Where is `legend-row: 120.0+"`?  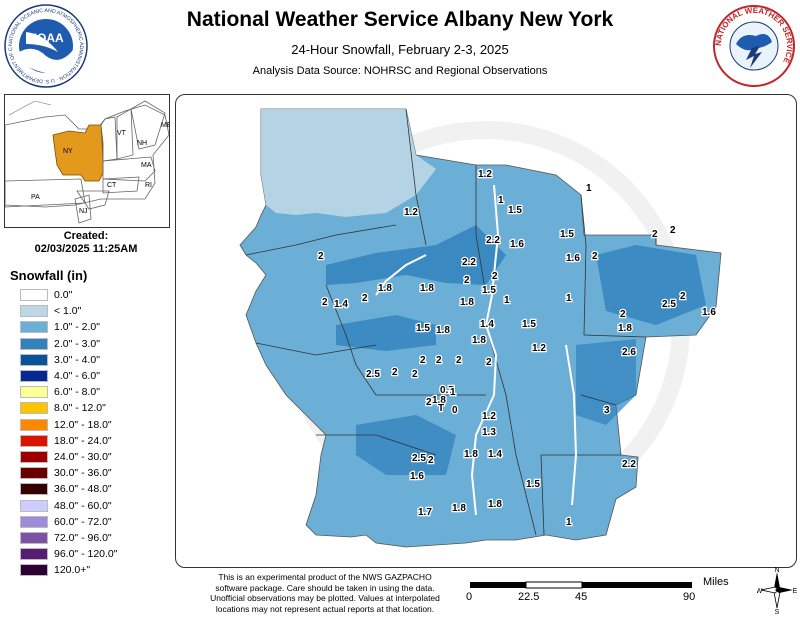 legend-row: 120.0+" is located at coordinates (69, 570).